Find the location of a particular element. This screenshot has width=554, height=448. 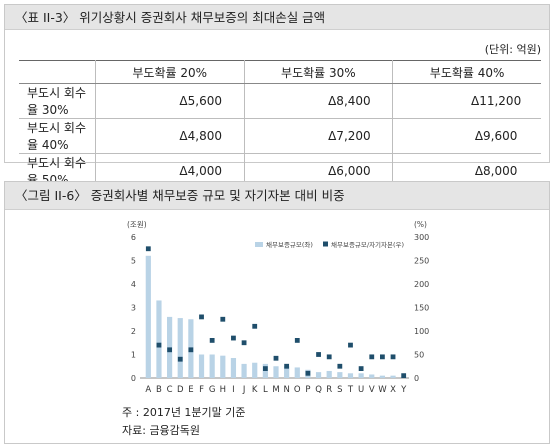

bar-T is located at coordinates (350, 375).